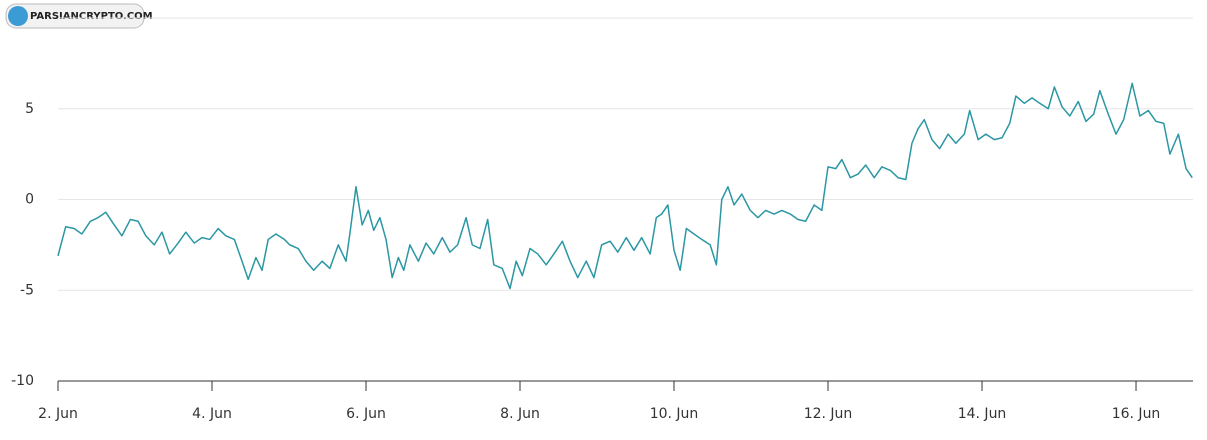 This screenshot has height=440, width=1207. I want to click on y-tick-label: 0, so click(29, 200).